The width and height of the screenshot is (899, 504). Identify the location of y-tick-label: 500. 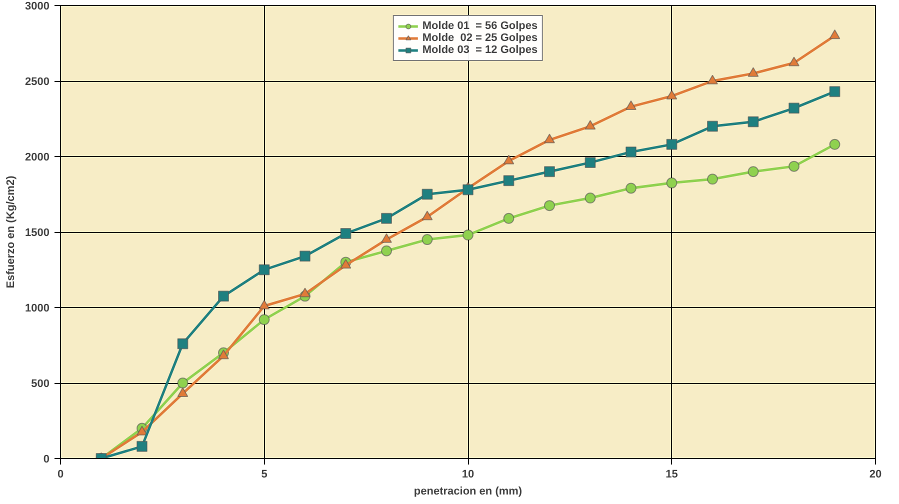
(40, 384).